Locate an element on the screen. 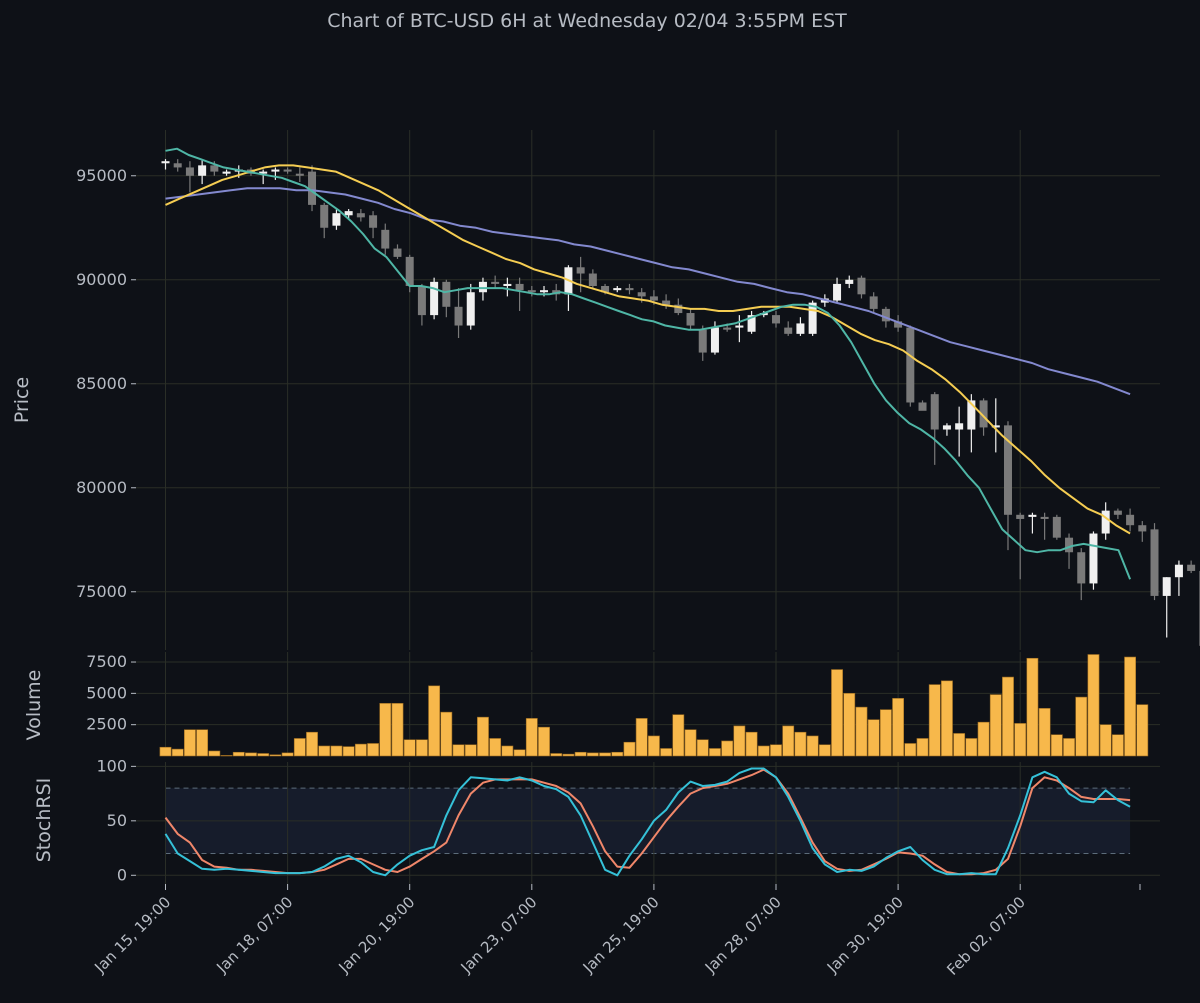 The image size is (1200, 1003). stochrsi-y-tick-label: 0 is located at coordinates (122, 874).